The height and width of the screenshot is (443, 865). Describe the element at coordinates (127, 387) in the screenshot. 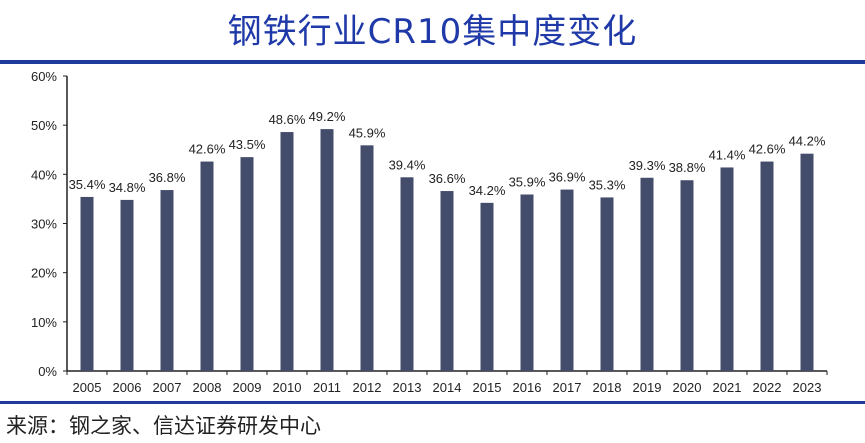

I see `x-tick-label: 2006` at that location.